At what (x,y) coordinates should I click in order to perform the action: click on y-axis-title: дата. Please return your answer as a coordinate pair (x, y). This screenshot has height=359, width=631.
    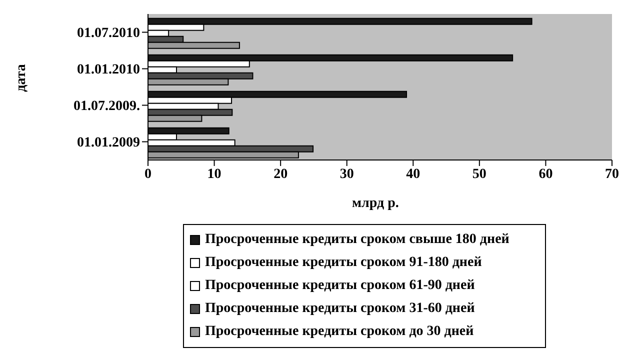
    Looking at the image, I should click on (22, 78).